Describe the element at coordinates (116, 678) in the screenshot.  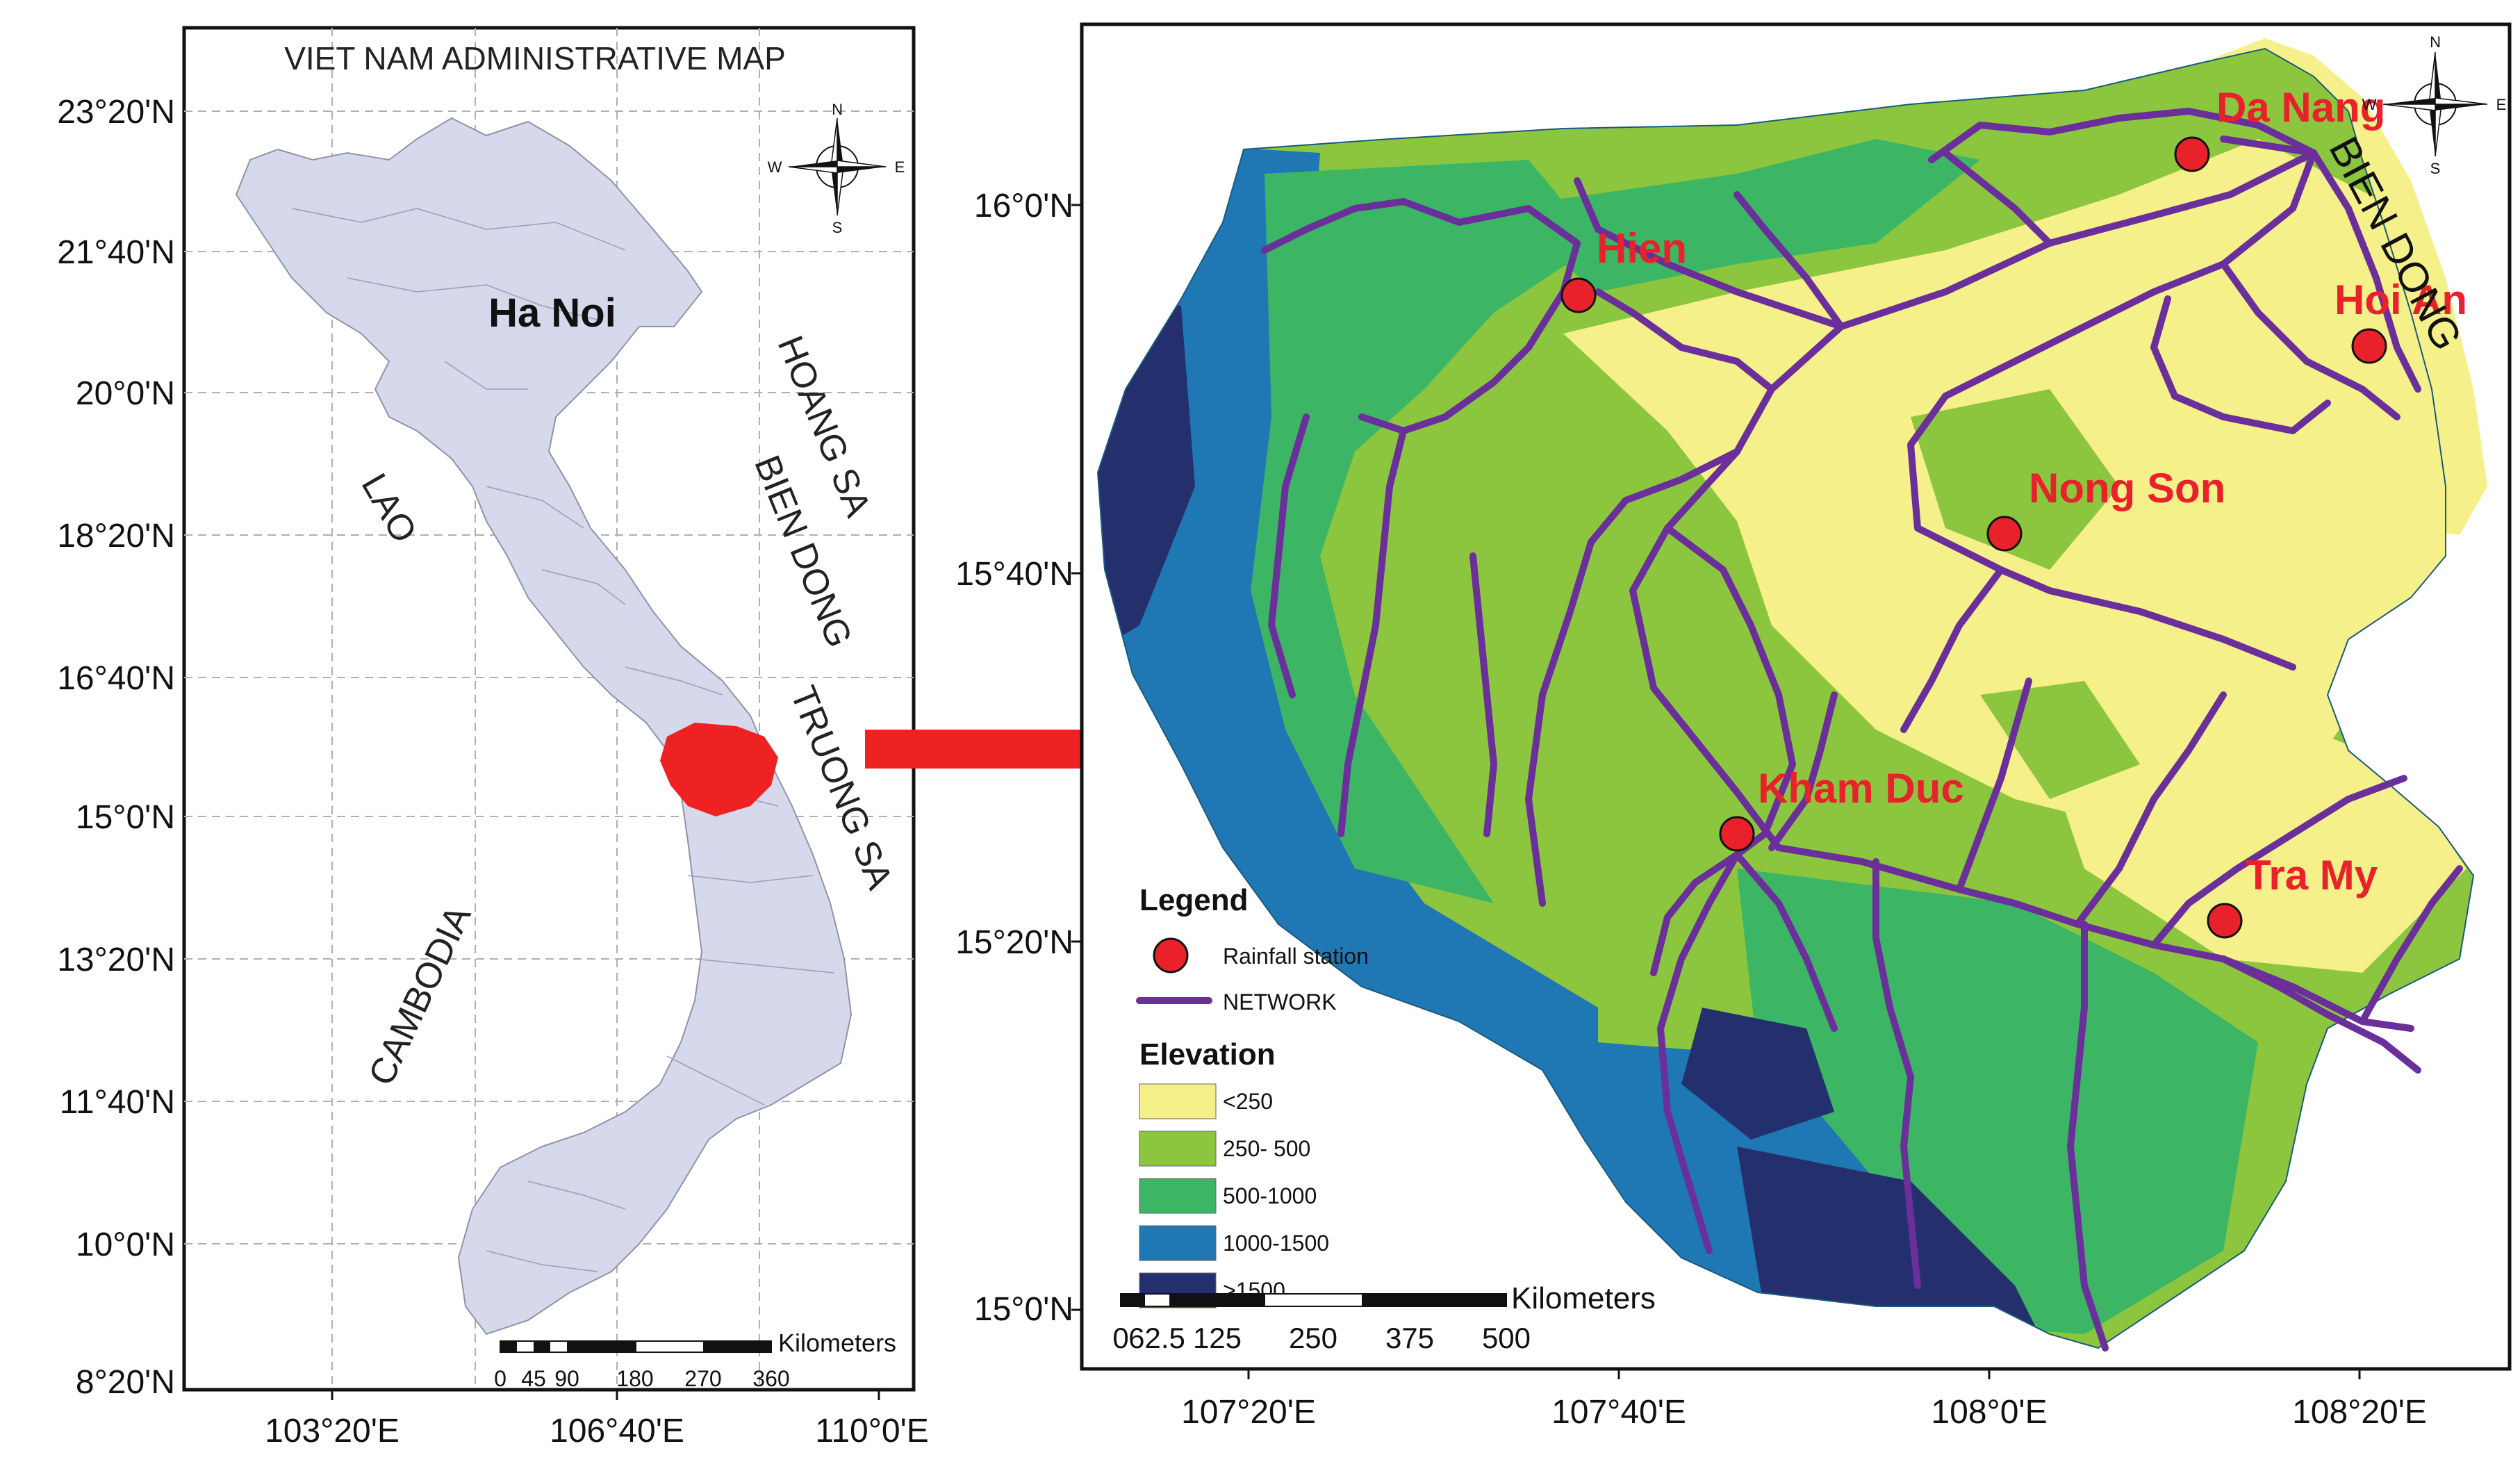
I see `svg-text: 16°40'N` at that location.